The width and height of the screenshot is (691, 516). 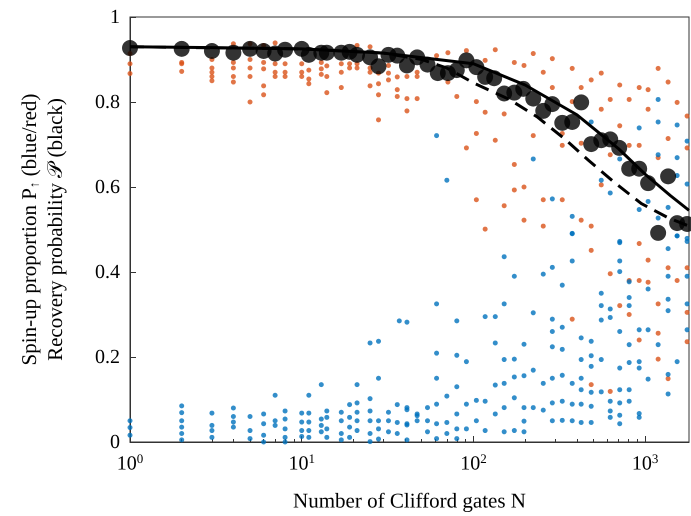 What do you see at coordinates (115, 442) in the screenshot?
I see `y-tick-label: 0` at bounding box center [115, 442].